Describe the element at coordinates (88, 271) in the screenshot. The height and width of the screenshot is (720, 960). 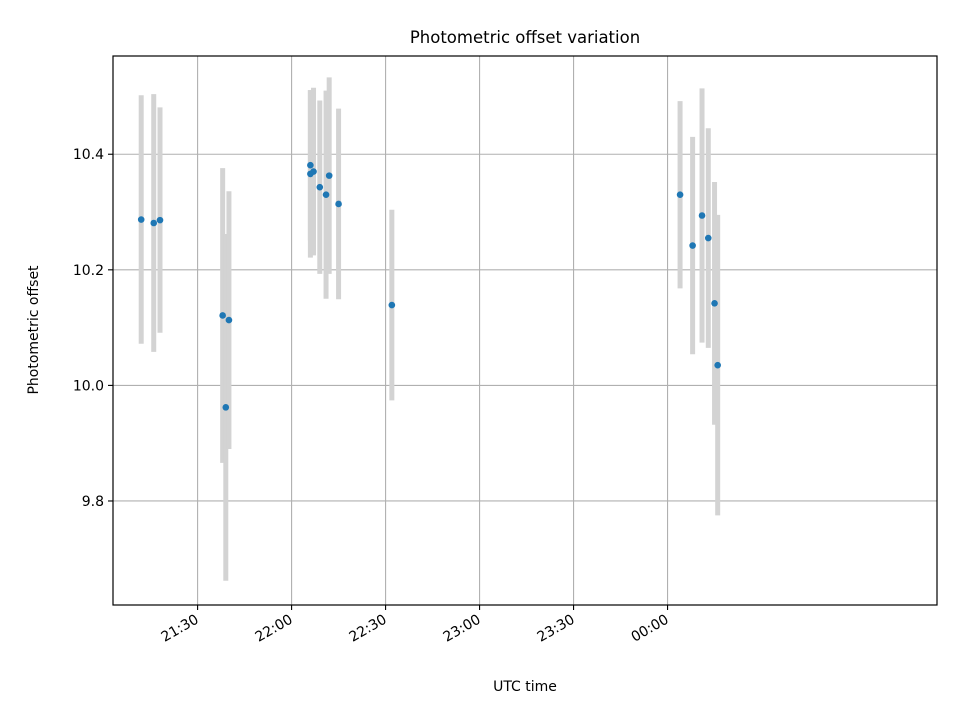
I see `y-tick-label: 10.2` at that location.